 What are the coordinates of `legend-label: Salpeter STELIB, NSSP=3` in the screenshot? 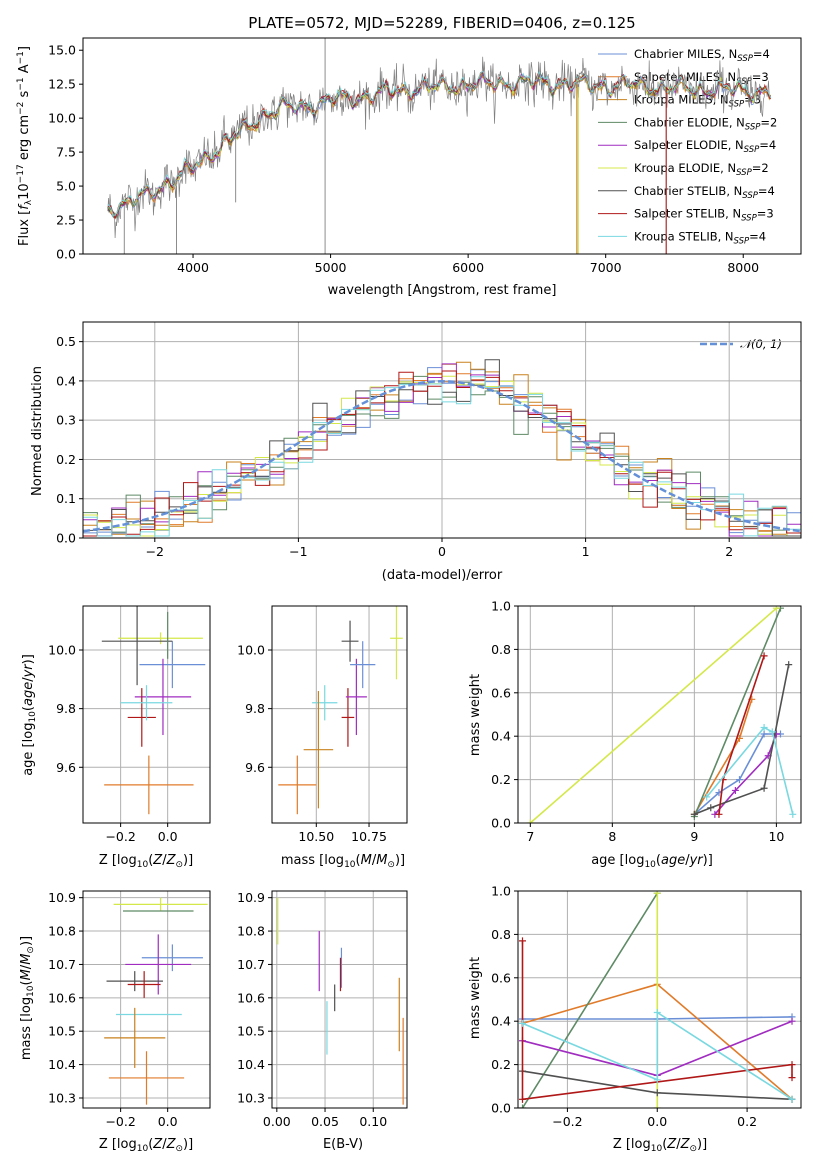 It's located at (704, 215).